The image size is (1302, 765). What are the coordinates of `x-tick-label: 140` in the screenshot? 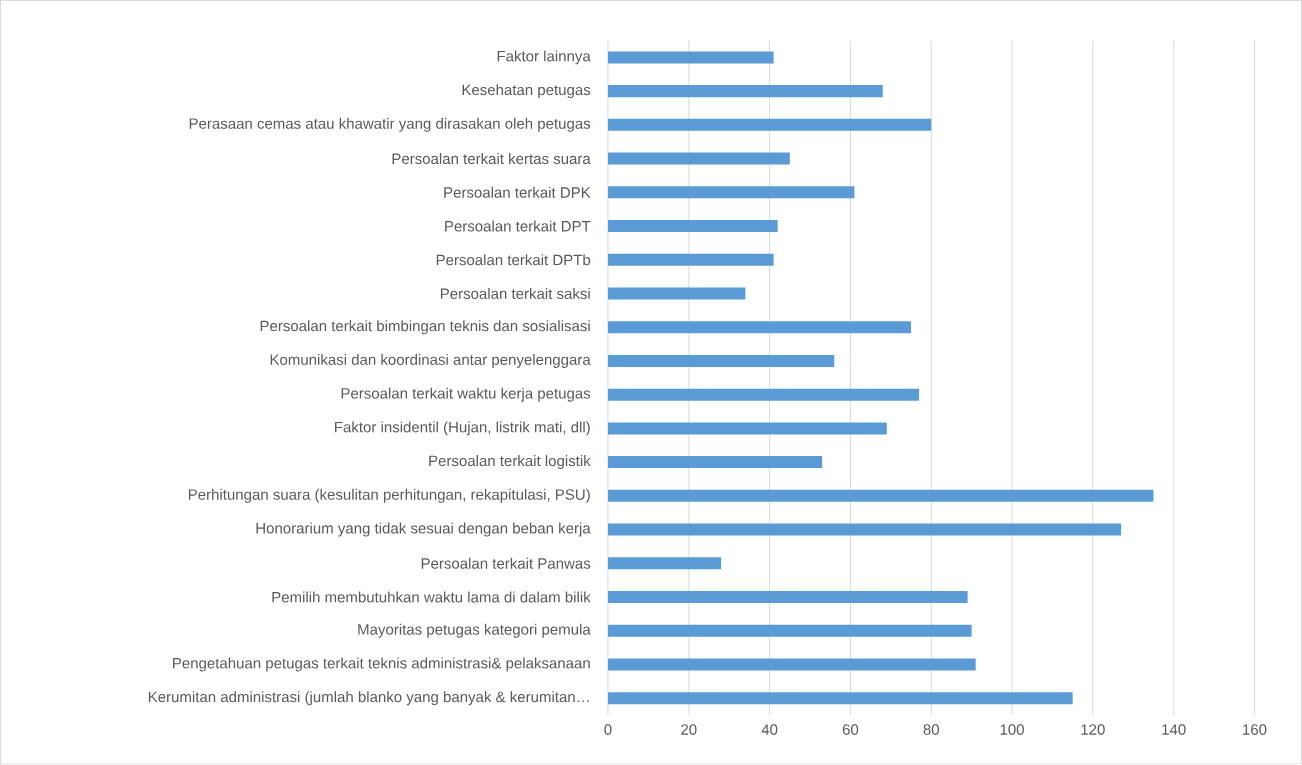 It's located at (1174, 730).